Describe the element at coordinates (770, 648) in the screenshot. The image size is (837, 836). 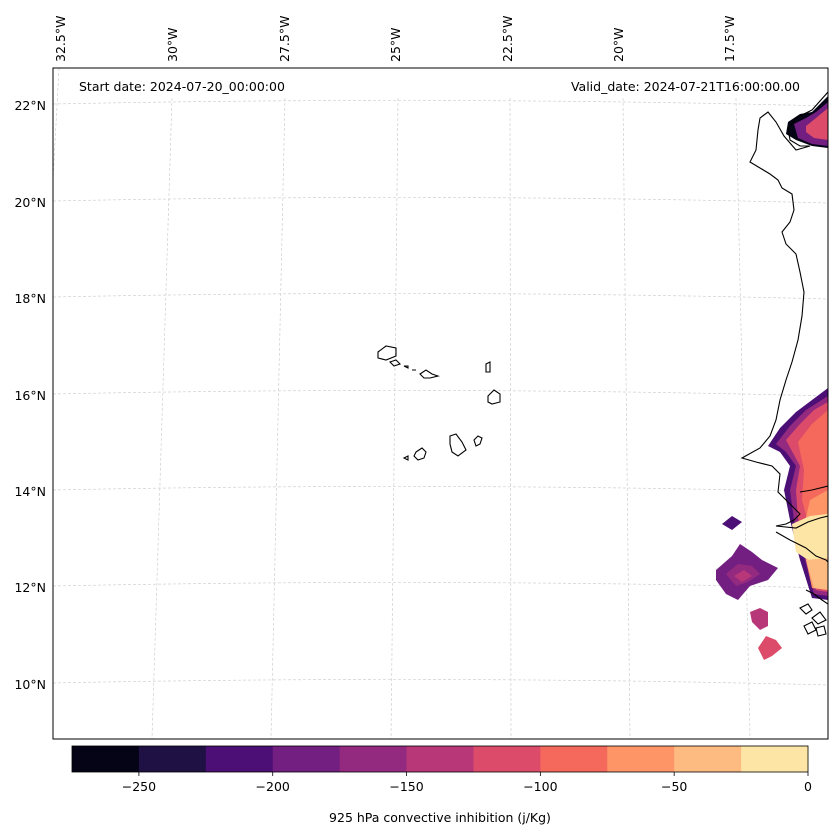
I see `contour-blob-d` at that location.